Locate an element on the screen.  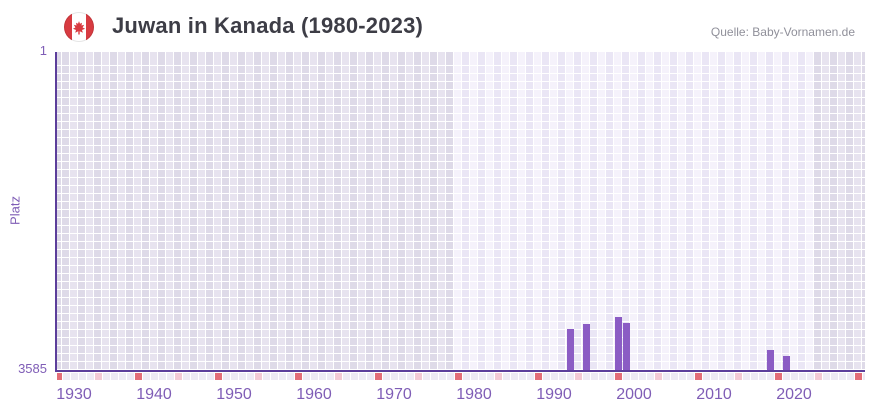
year-marker-1980 is located at coordinates (474, 376).